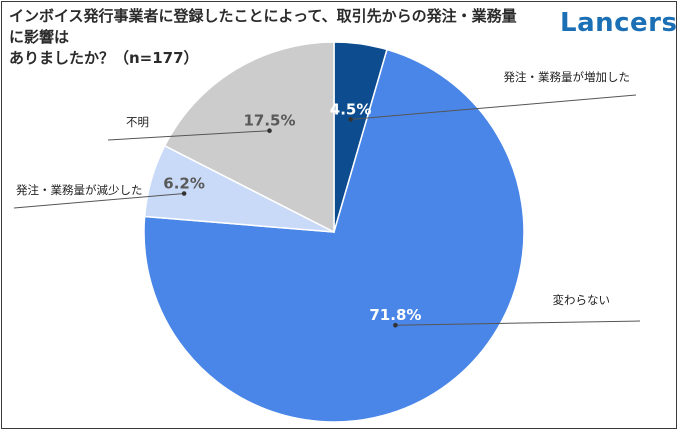  I want to click on category-label-decrease: 発注・業務量が減少した, so click(79, 190).